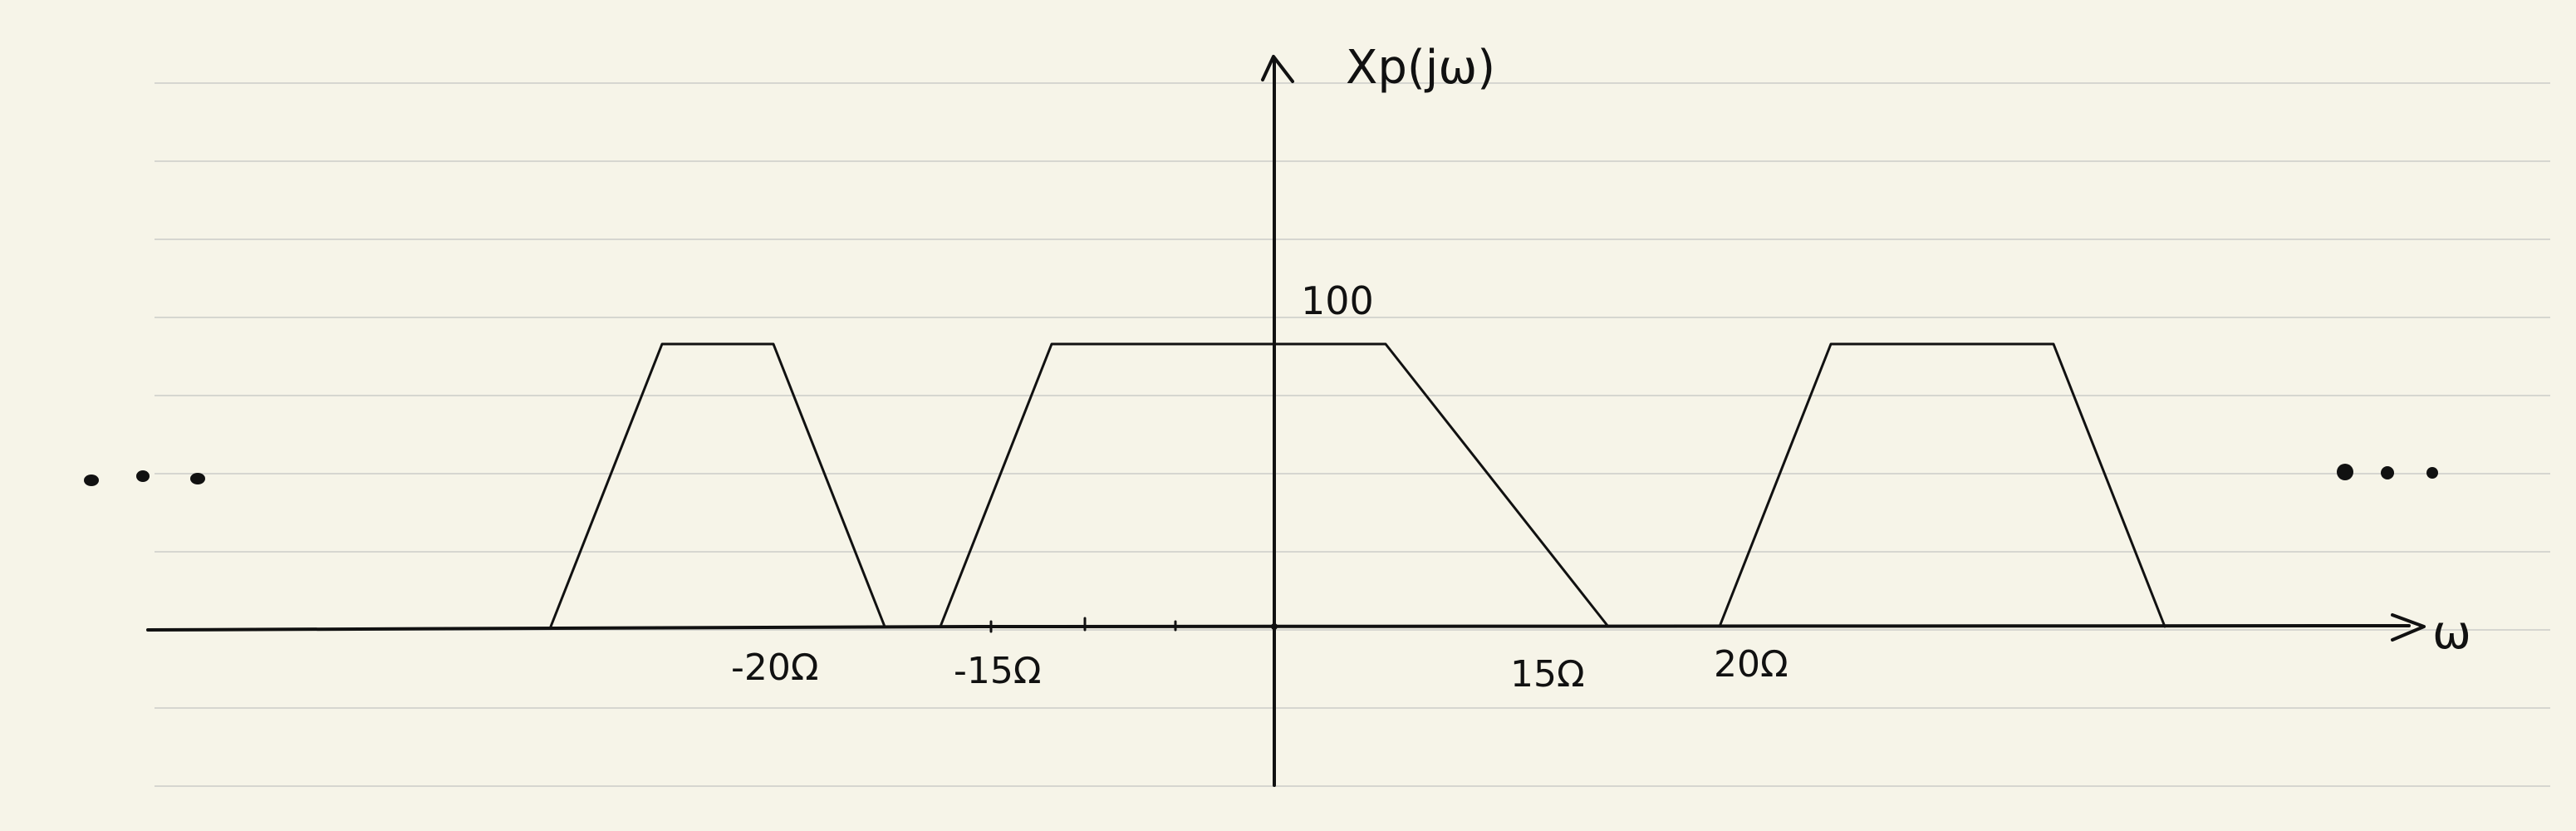 Image resolution: width=2576 pixels, height=831 pixels. I want to click on tick-label-15: 15Ω, so click(1547, 674).